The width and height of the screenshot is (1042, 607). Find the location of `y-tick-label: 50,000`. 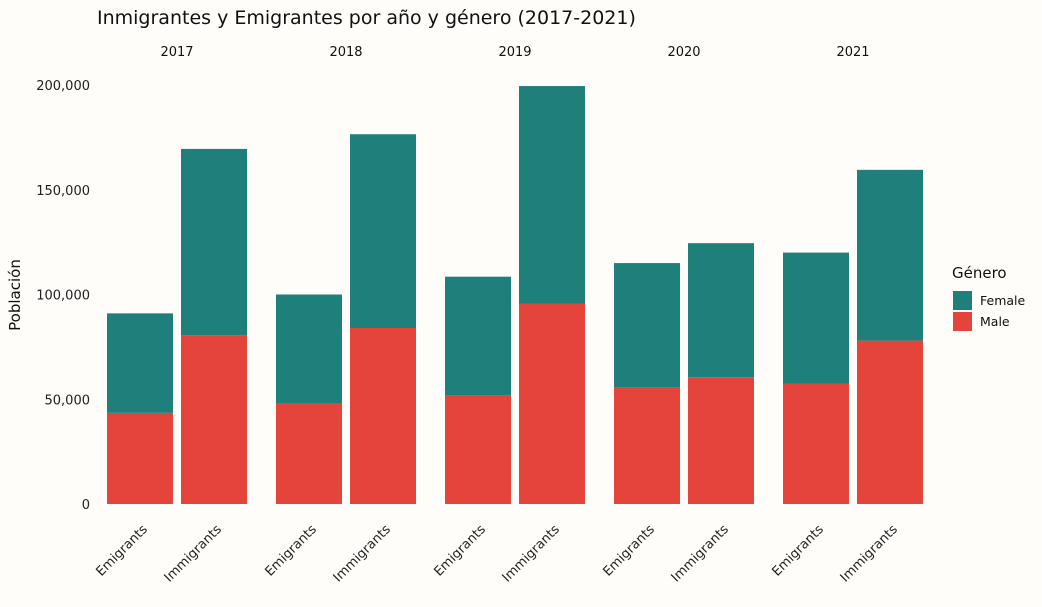

y-tick-label: 50,000 is located at coordinates (68, 400).